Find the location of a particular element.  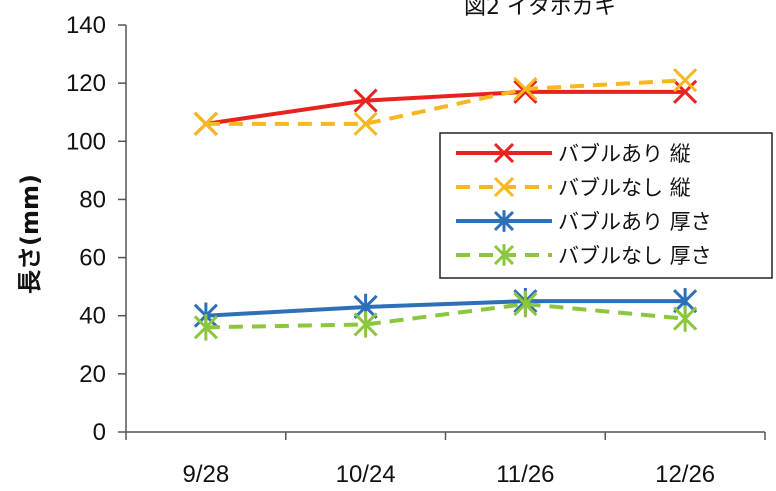

x-tick-label: 10/24 is located at coordinates (366, 474).